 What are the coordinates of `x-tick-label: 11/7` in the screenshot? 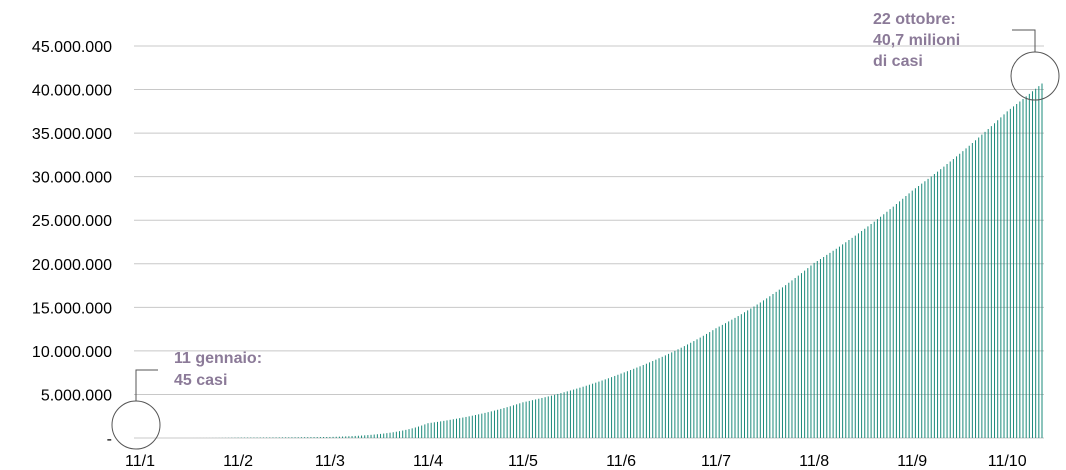 It's located at (716, 461).